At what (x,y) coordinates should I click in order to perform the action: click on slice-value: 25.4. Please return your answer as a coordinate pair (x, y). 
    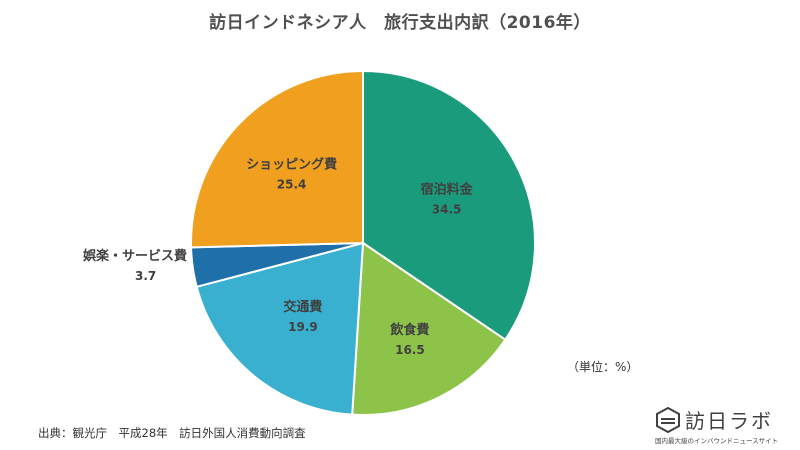
    Looking at the image, I should click on (292, 184).